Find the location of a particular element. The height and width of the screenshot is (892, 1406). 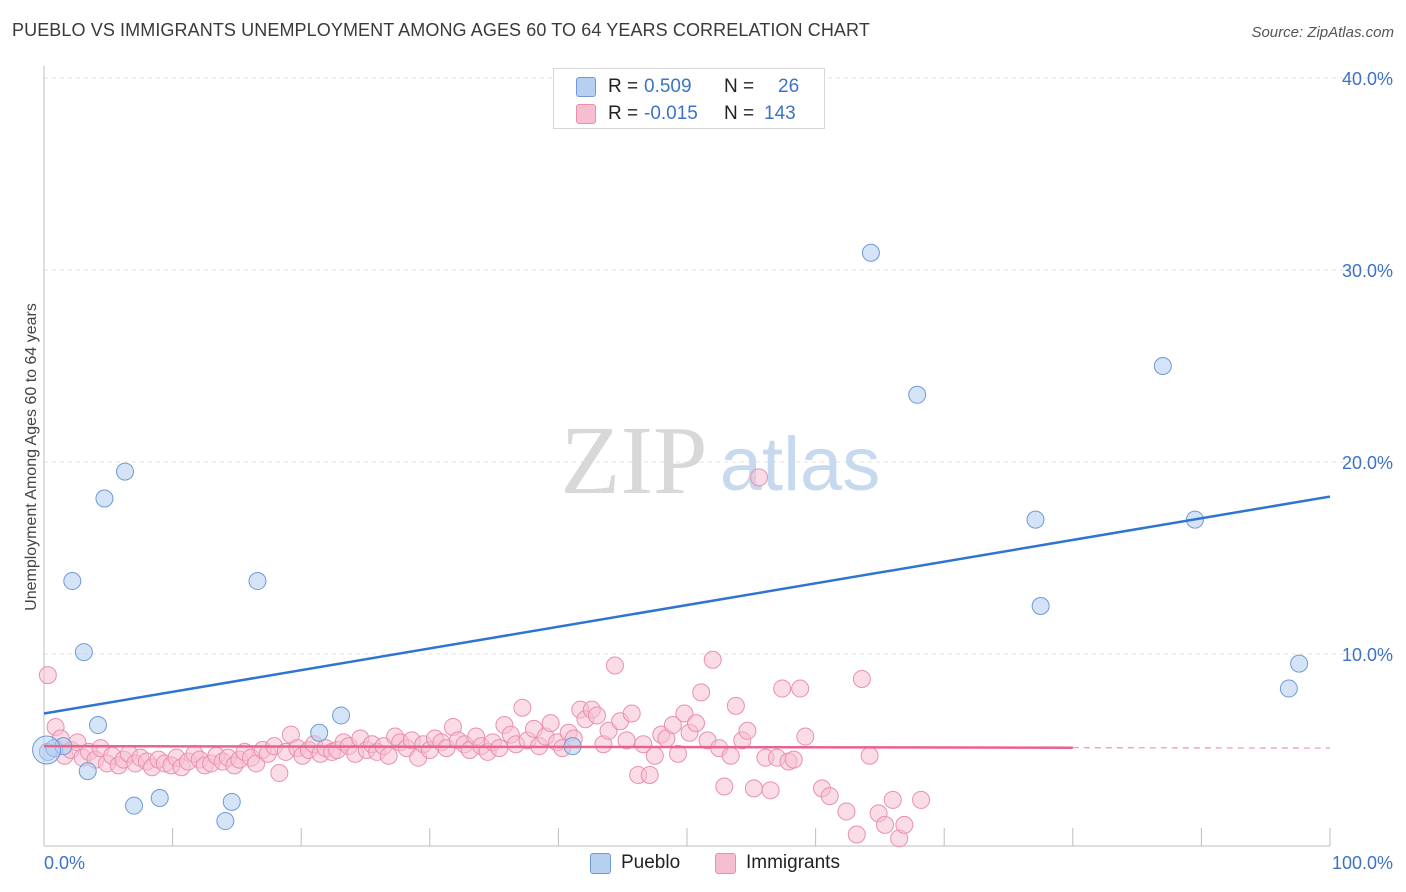

watermark-zip: ZIP is located at coordinates (634, 461).